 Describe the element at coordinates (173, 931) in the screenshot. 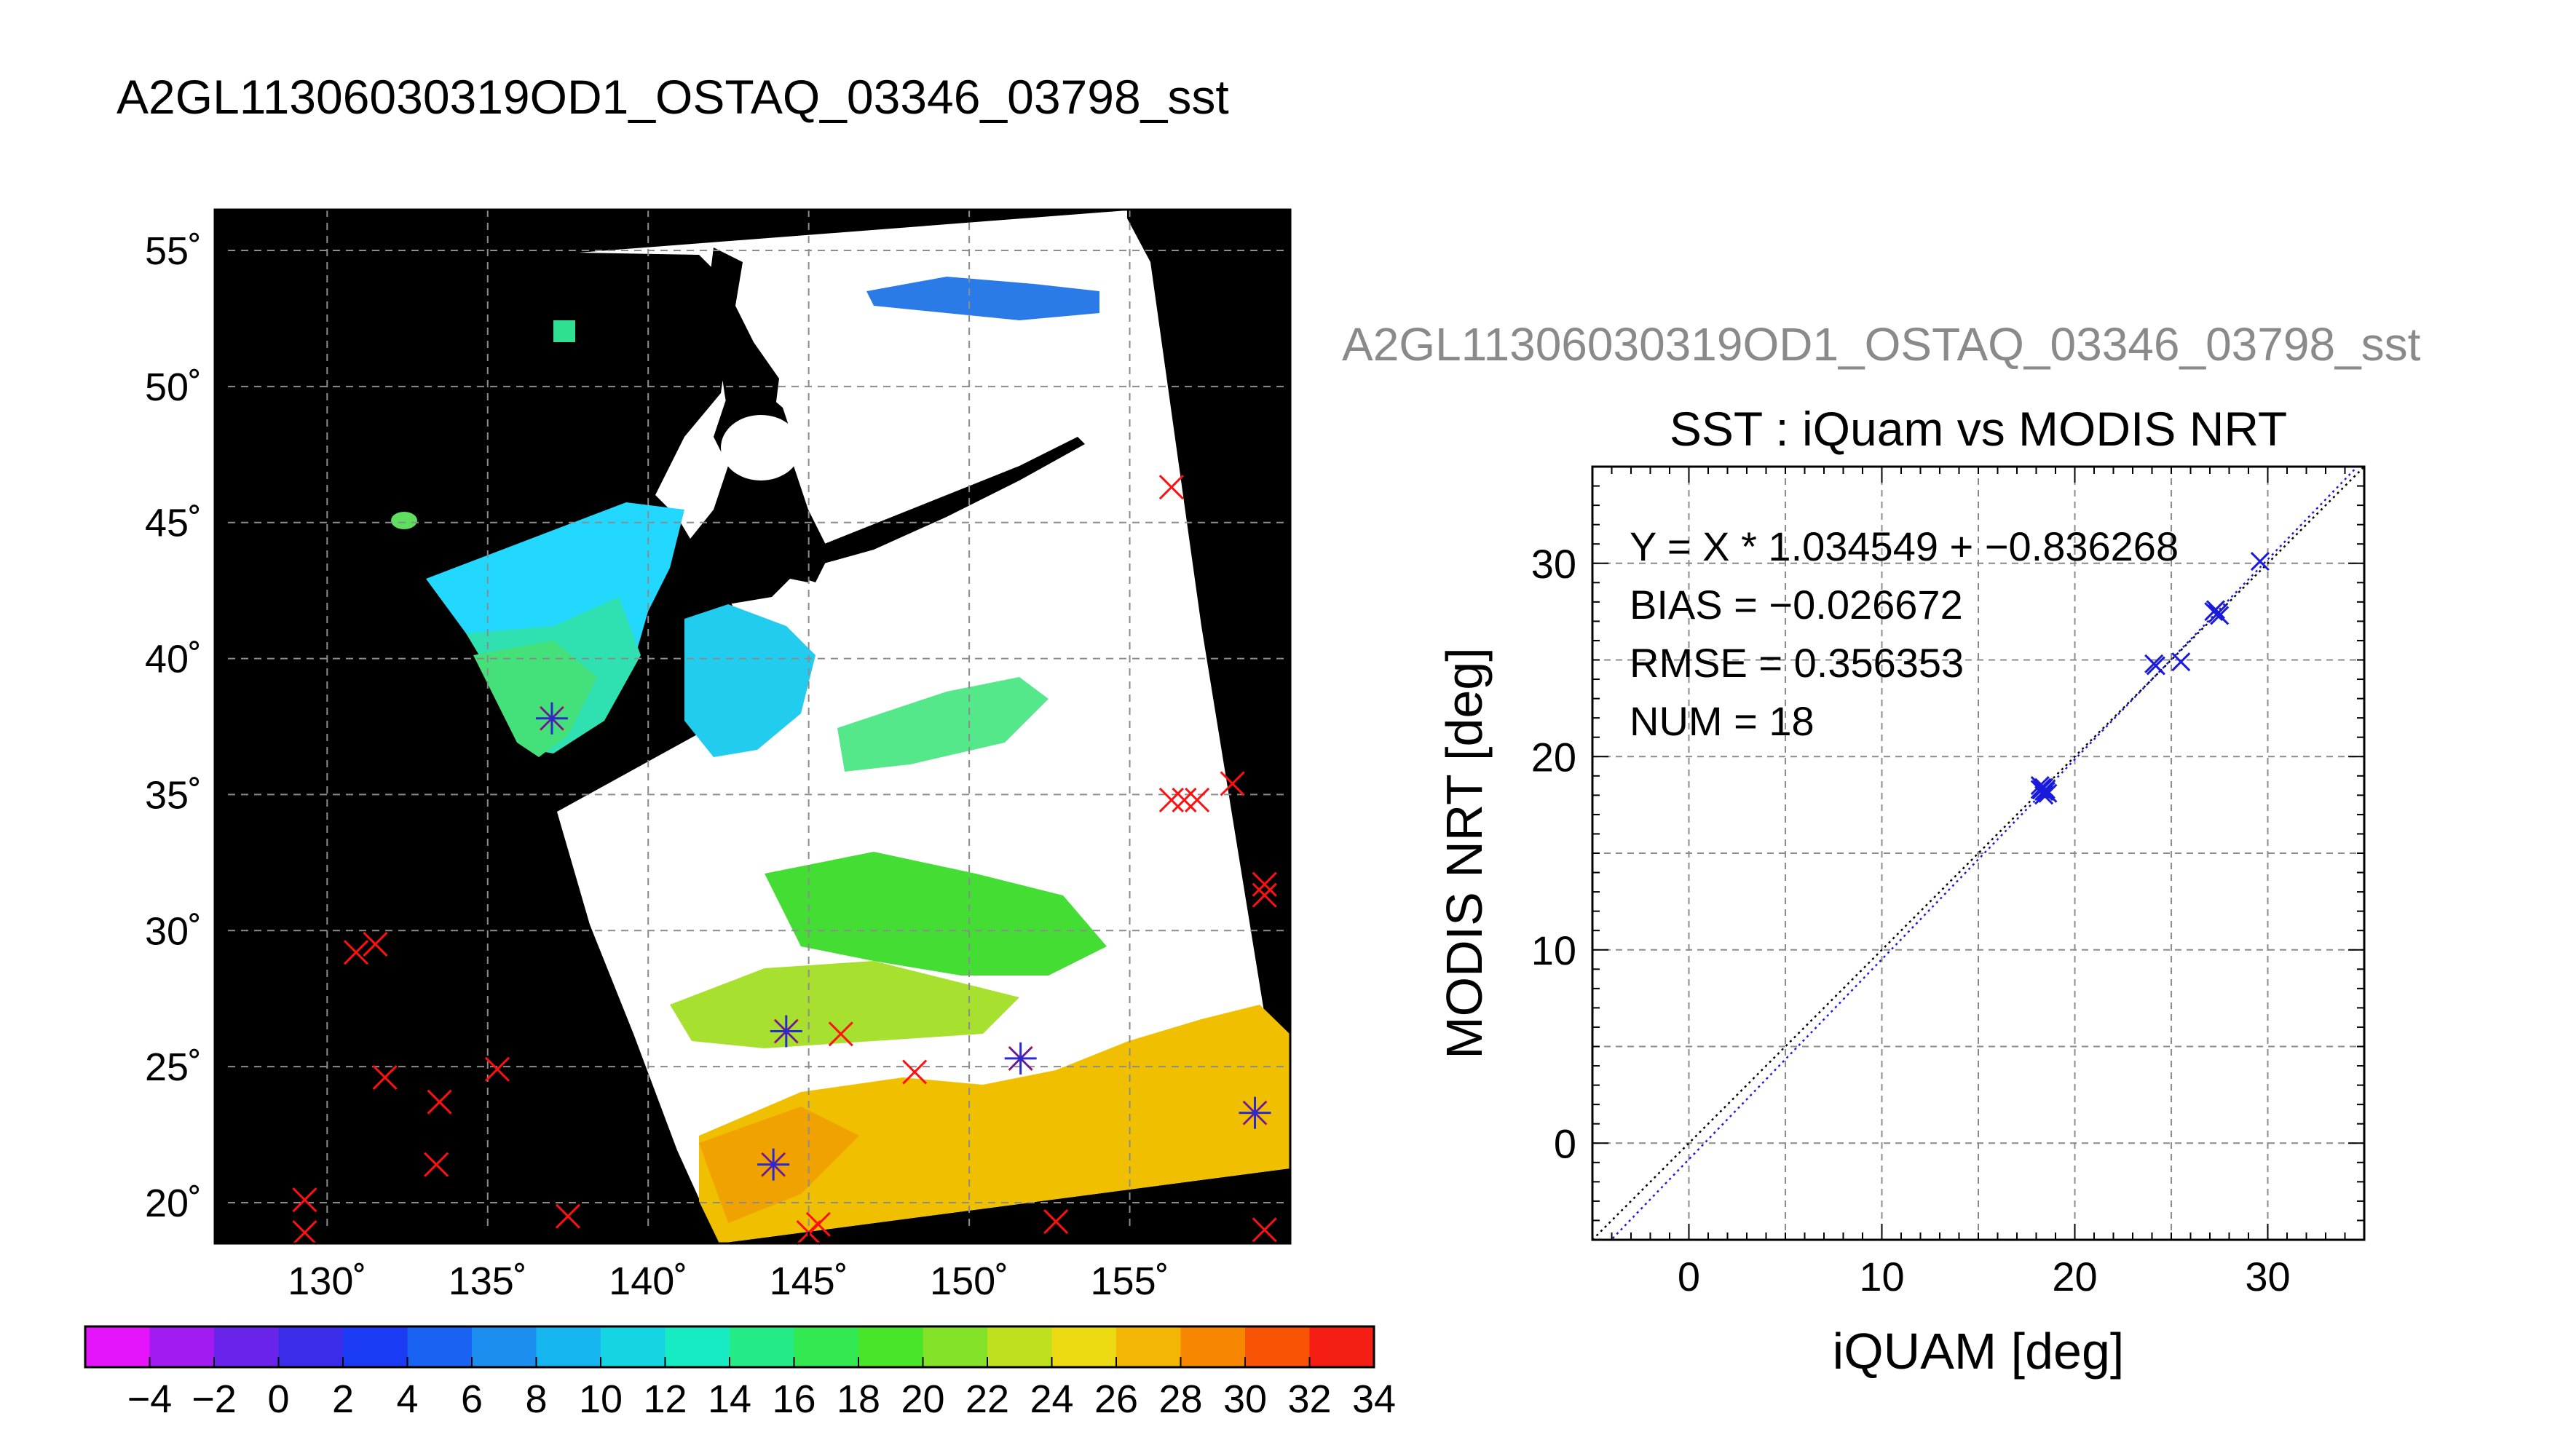

I see `map-y-tick-label: 30˚` at that location.